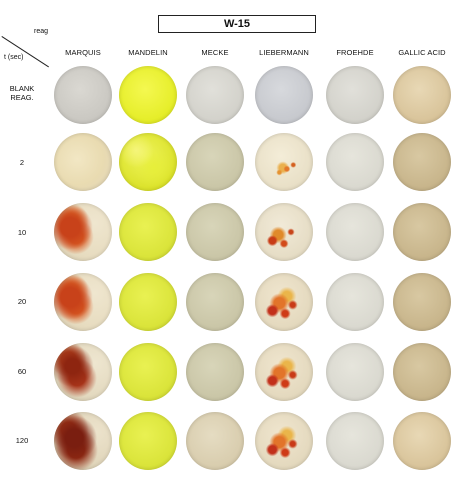 The height and width of the screenshot is (487, 472). I want to click on corner-header: reag t (sec), so click(28, 48).